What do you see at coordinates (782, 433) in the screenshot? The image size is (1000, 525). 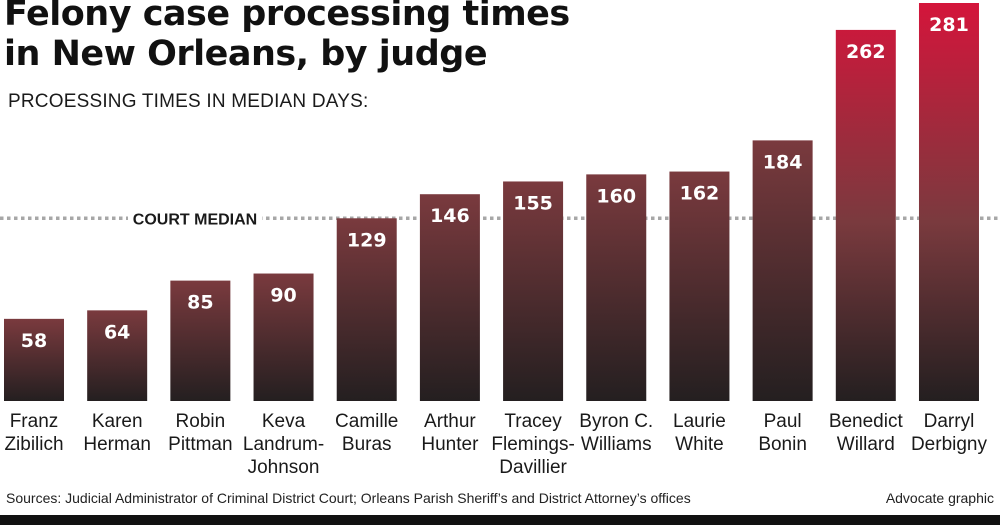 I see `category-label-9: Paul Bonin` at bounding box center [782, 433].